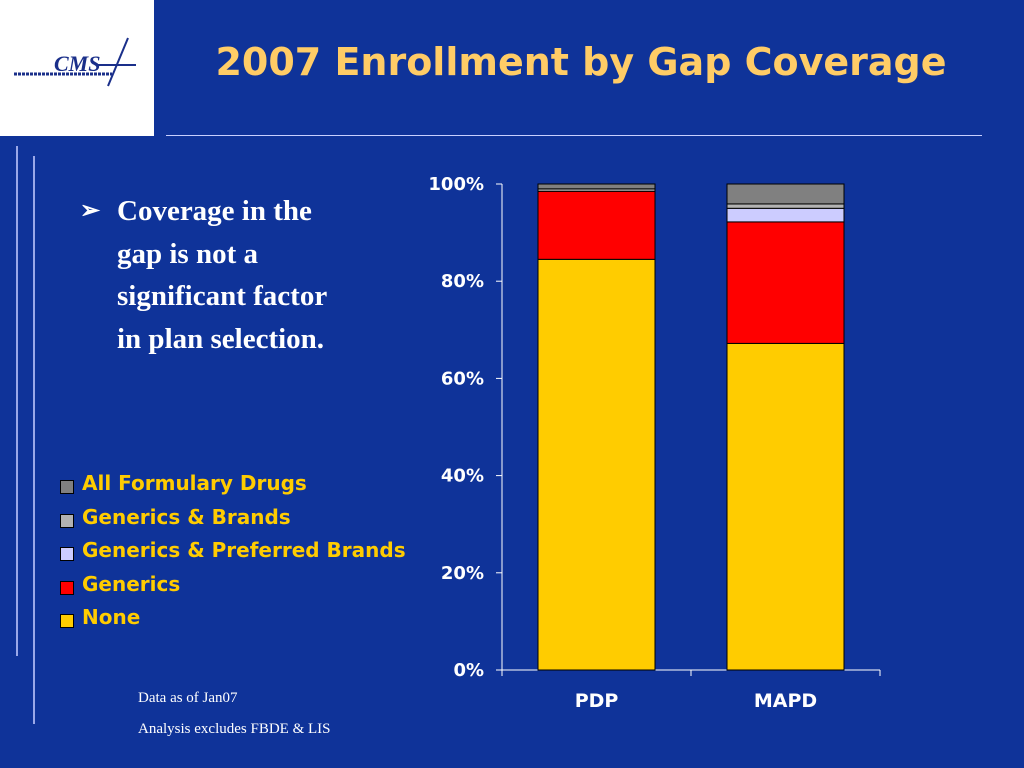  What do you see at coordinates (260, 588) in the screenshot?
I see `legend-item: Generics` at bounding box center [260, 588].